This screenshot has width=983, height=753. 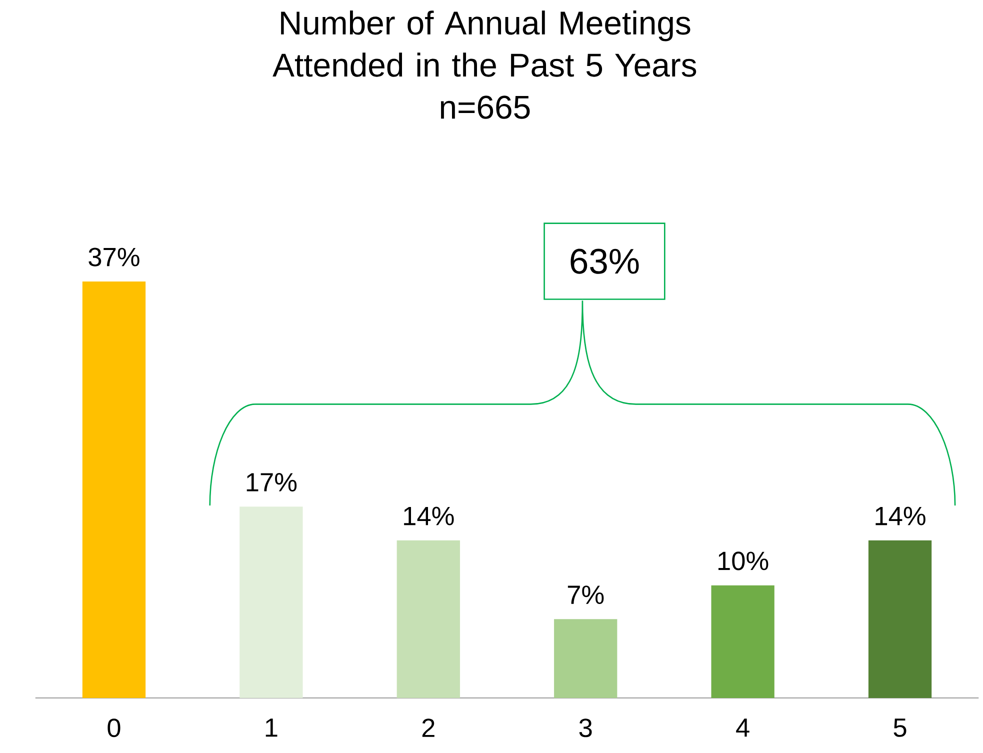 What do you see at coordinates (485, 108) in the screenshot?
I see `chart-subtitle: n=665` at bounding box center [485, 108].